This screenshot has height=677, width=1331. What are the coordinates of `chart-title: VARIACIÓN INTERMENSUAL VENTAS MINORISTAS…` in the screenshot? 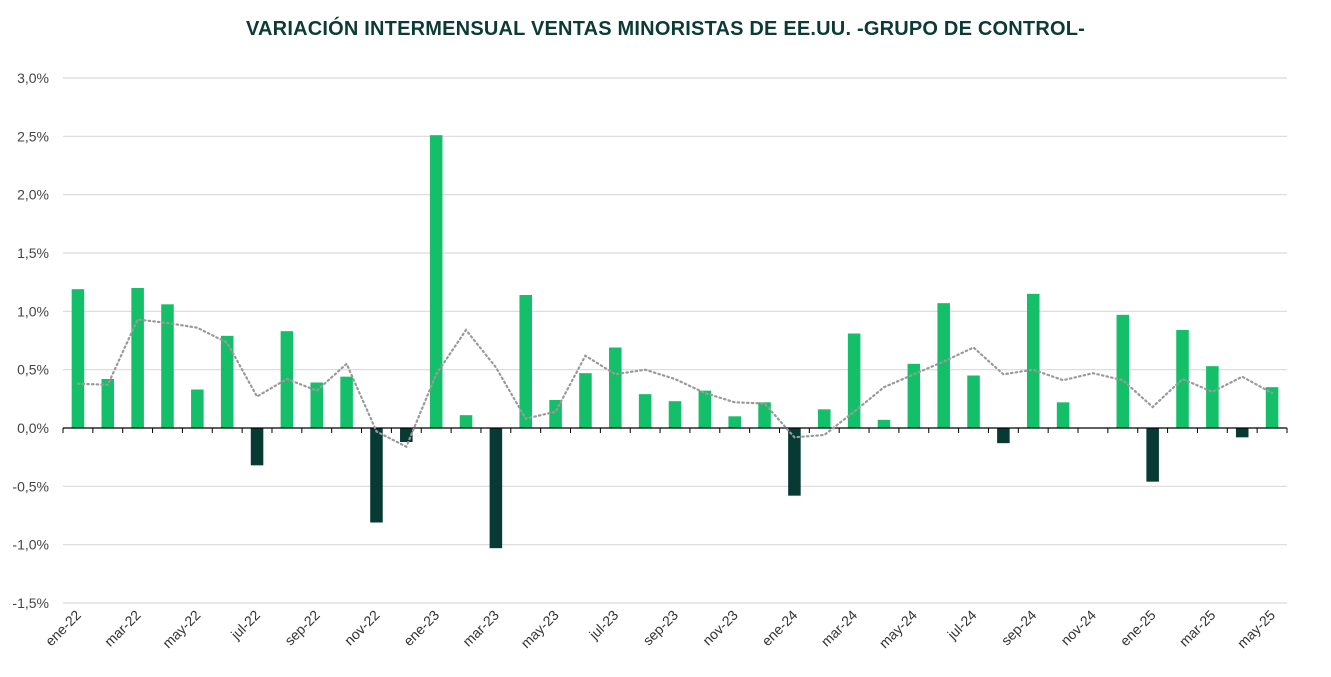 It's located at (665, 29).